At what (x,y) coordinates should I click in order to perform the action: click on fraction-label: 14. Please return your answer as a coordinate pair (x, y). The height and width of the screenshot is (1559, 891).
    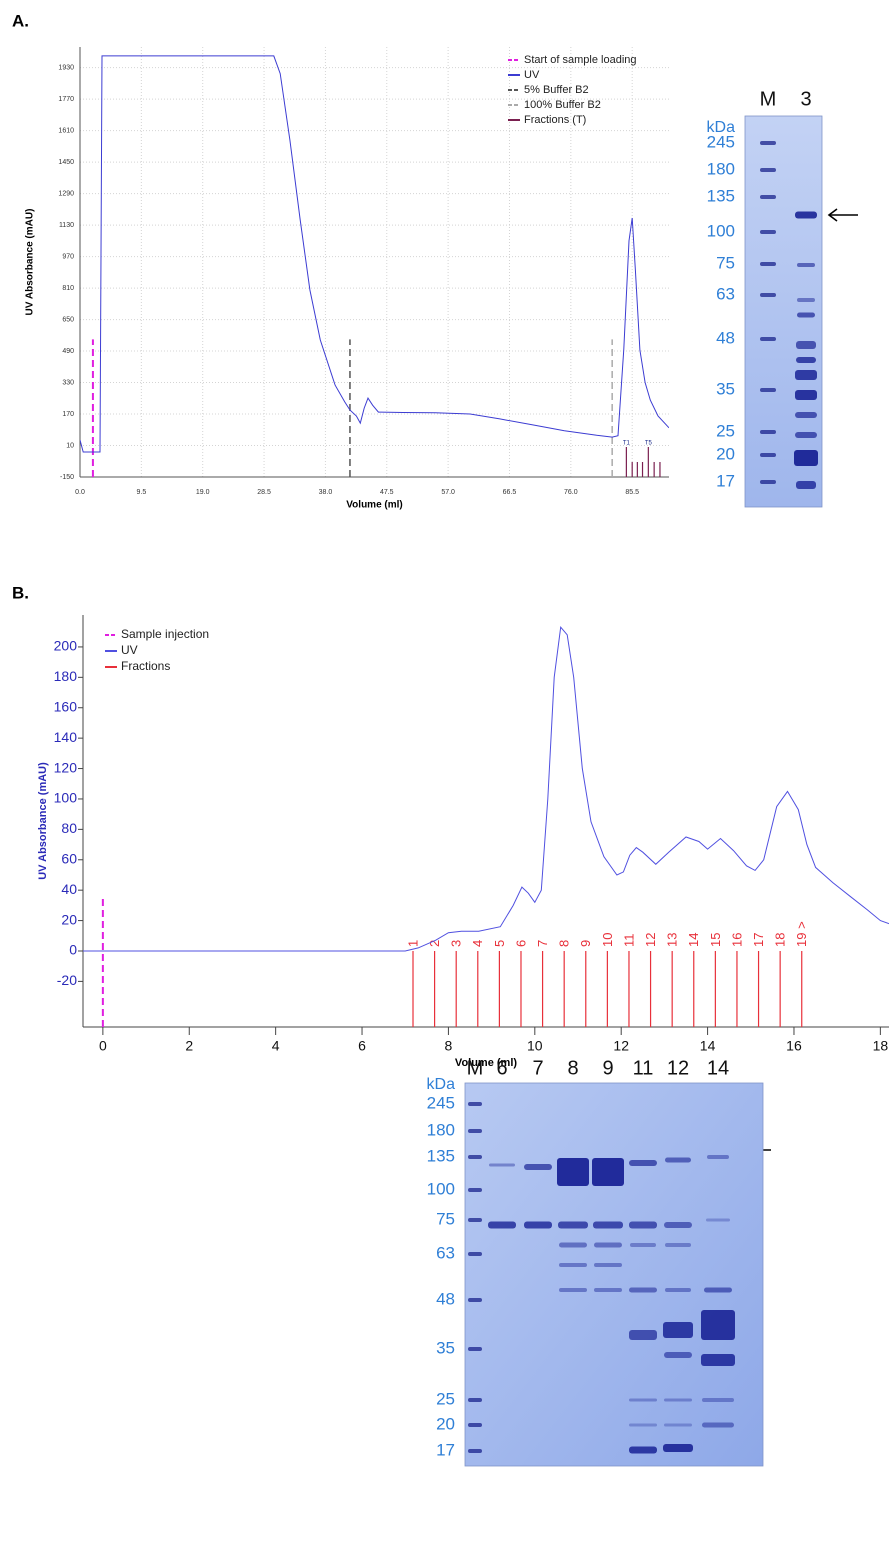
    Looking at the image, I should click on (693, 940).